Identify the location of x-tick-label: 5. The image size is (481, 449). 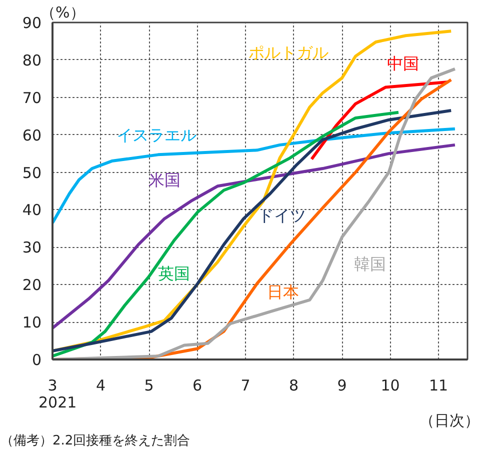
(149, 385).